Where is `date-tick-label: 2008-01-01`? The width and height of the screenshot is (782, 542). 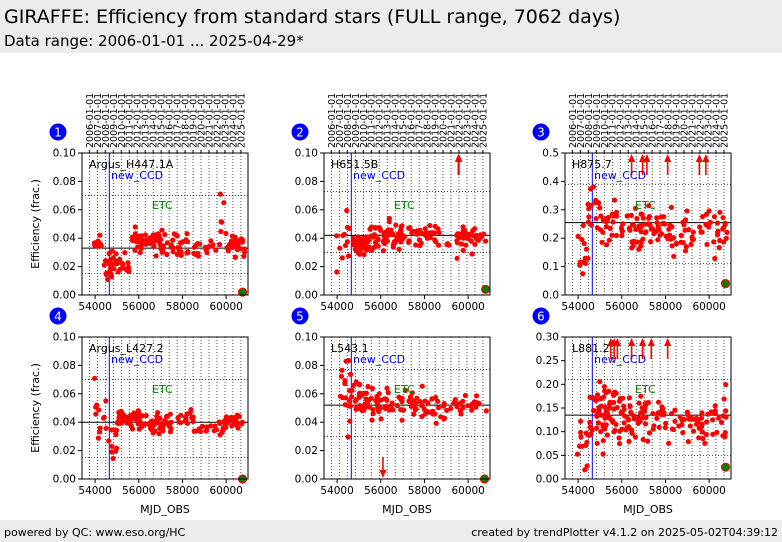
date-tick-label: 2008-01-01 is located at coordinates (348, 120).